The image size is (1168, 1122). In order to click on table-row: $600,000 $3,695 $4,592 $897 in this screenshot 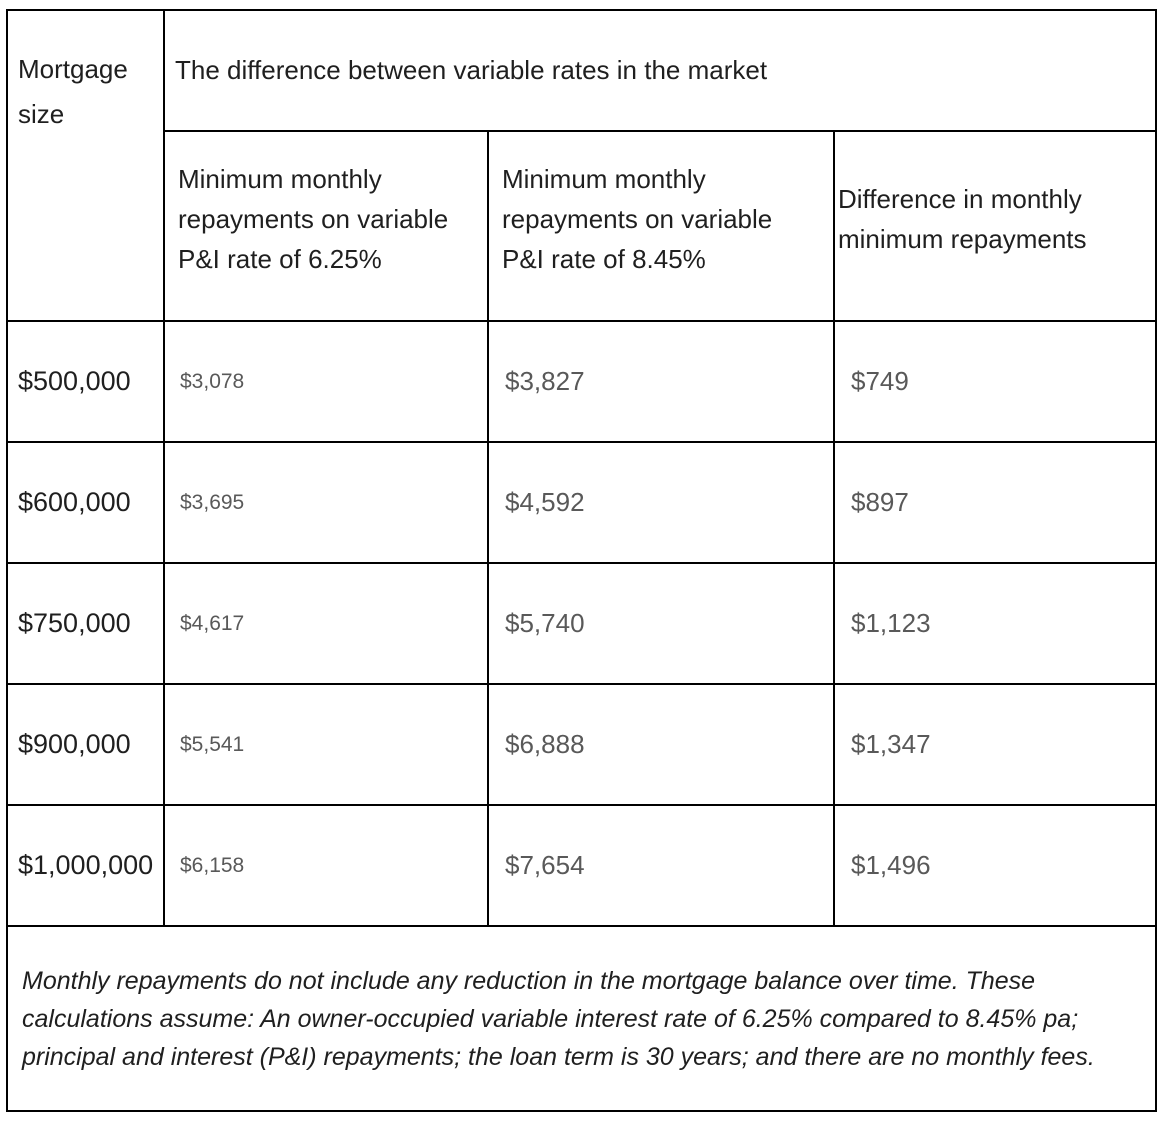, I will do `click(581, 502)`.